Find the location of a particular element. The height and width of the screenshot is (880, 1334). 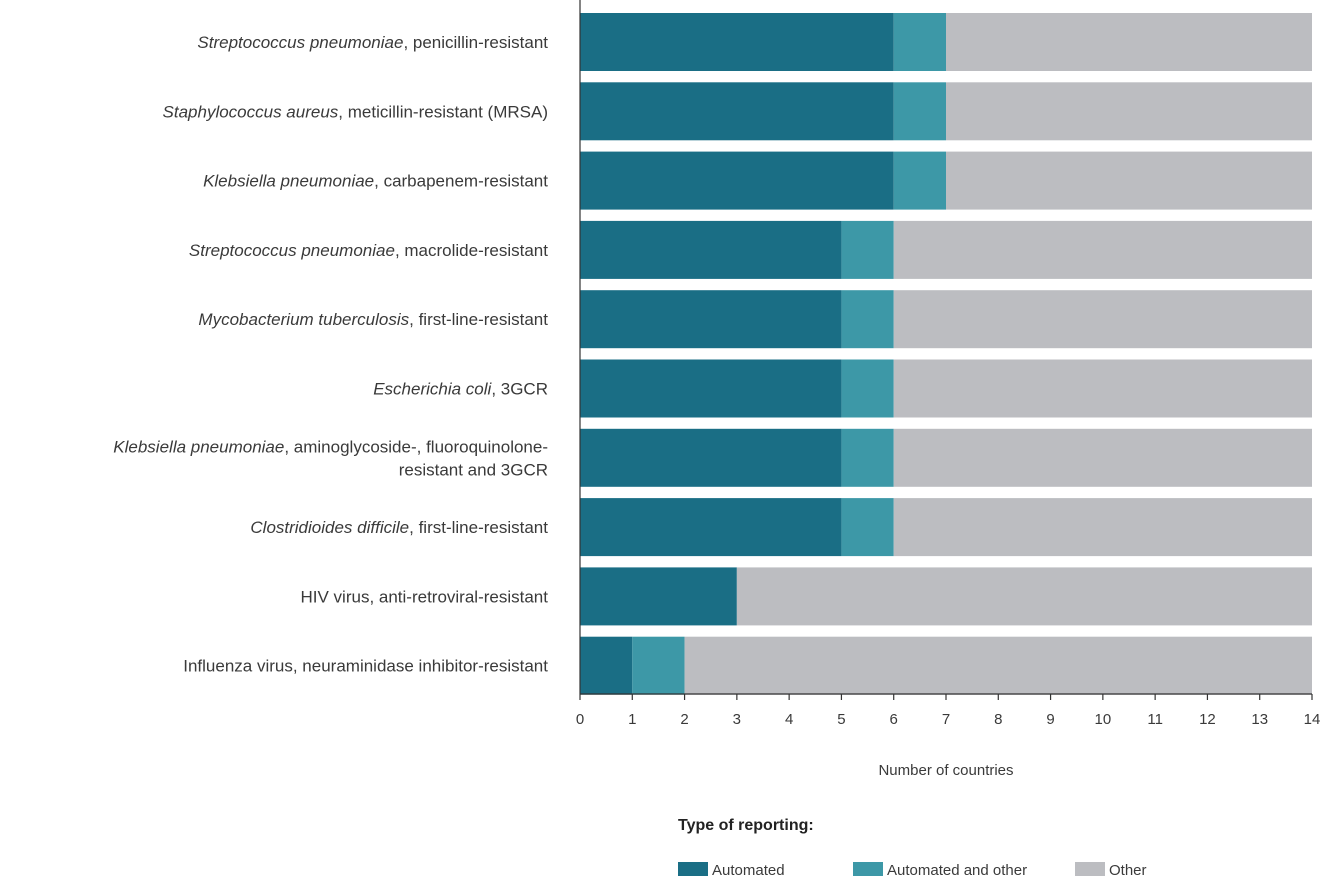

category-resistance: resistant and 3GCR is located at coordinates (473, 469).